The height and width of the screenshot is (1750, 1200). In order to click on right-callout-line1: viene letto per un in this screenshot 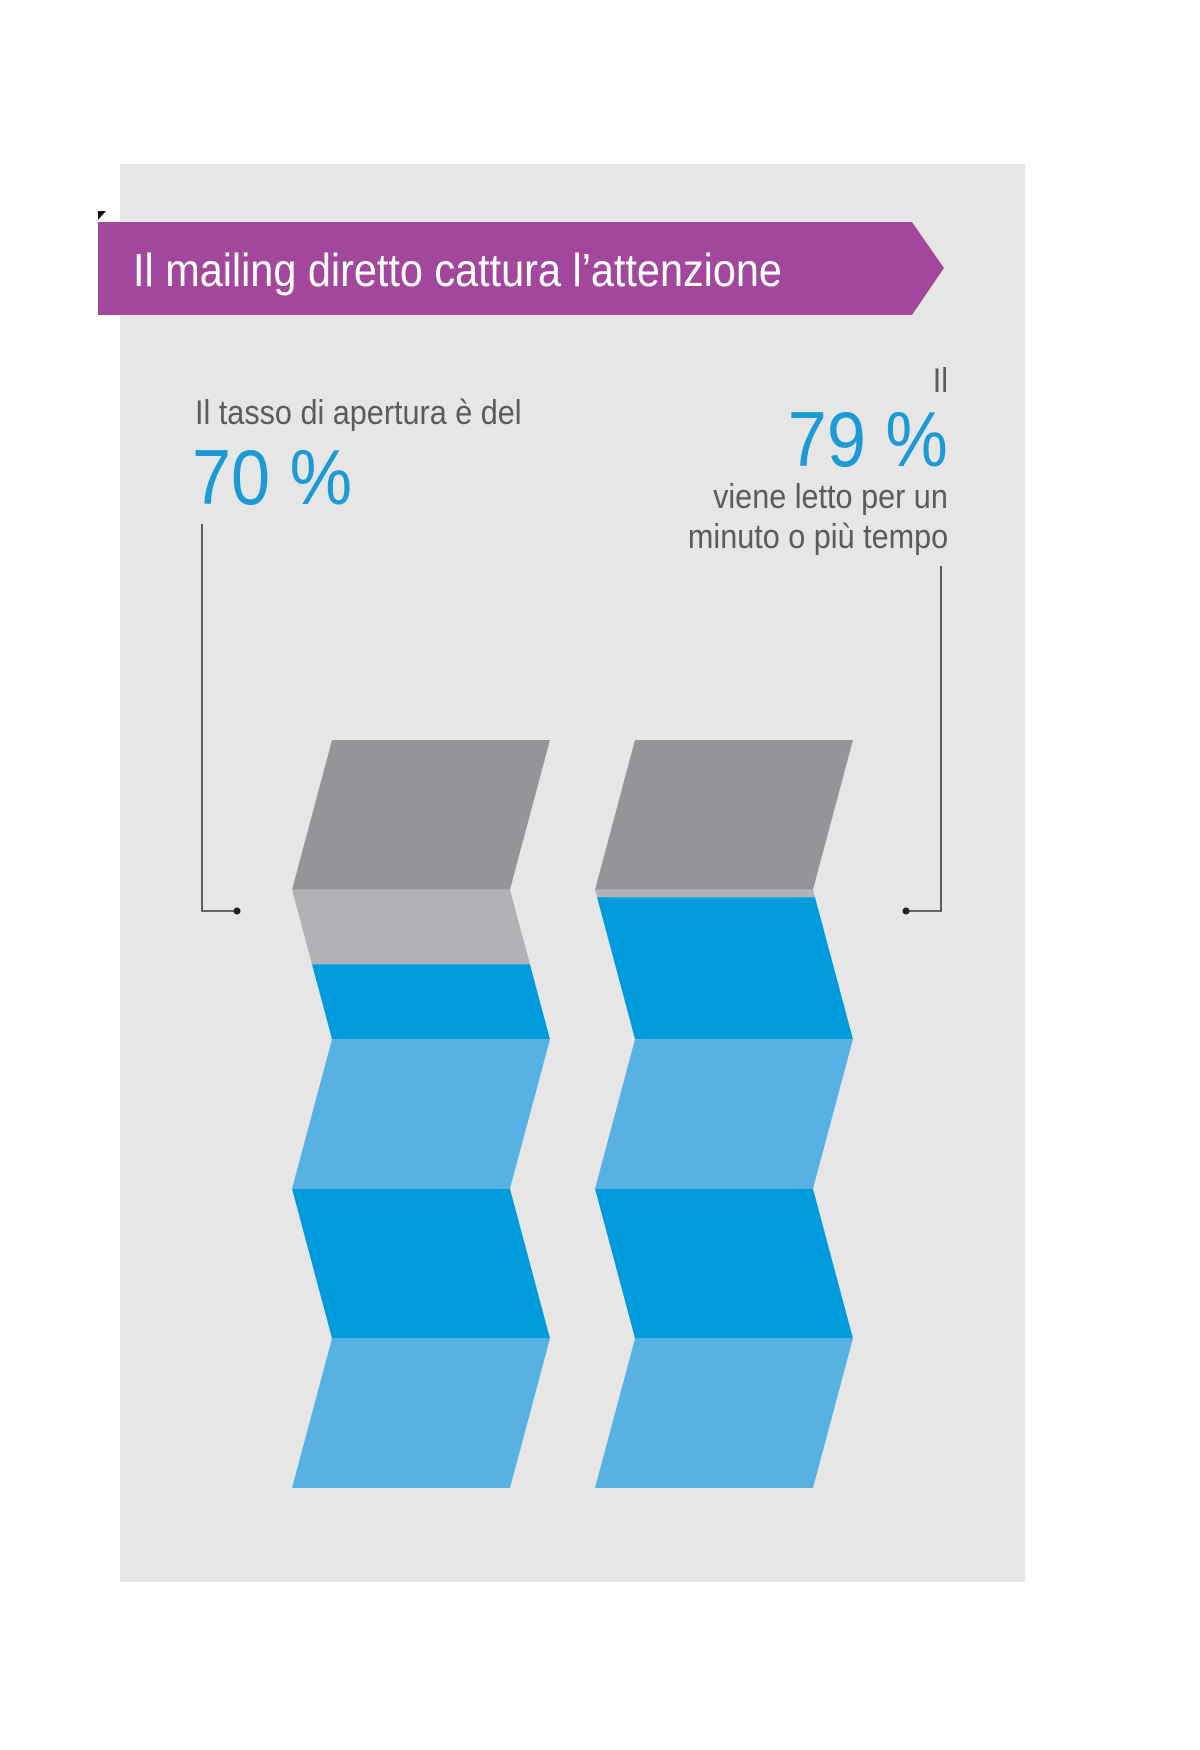, I will do `click(830, 497)`.